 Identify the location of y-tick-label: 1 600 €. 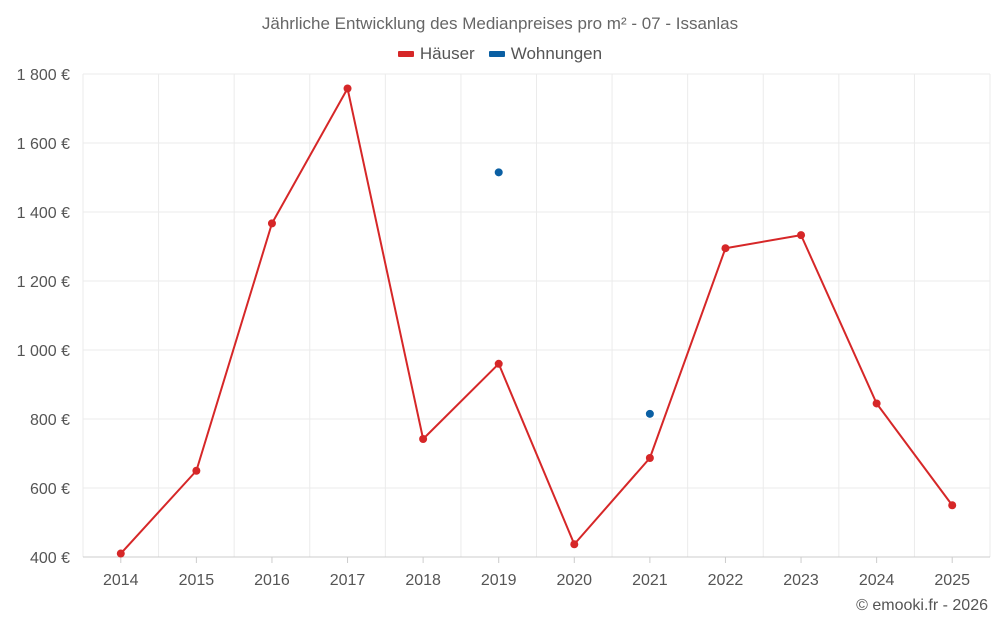
(43, 144).